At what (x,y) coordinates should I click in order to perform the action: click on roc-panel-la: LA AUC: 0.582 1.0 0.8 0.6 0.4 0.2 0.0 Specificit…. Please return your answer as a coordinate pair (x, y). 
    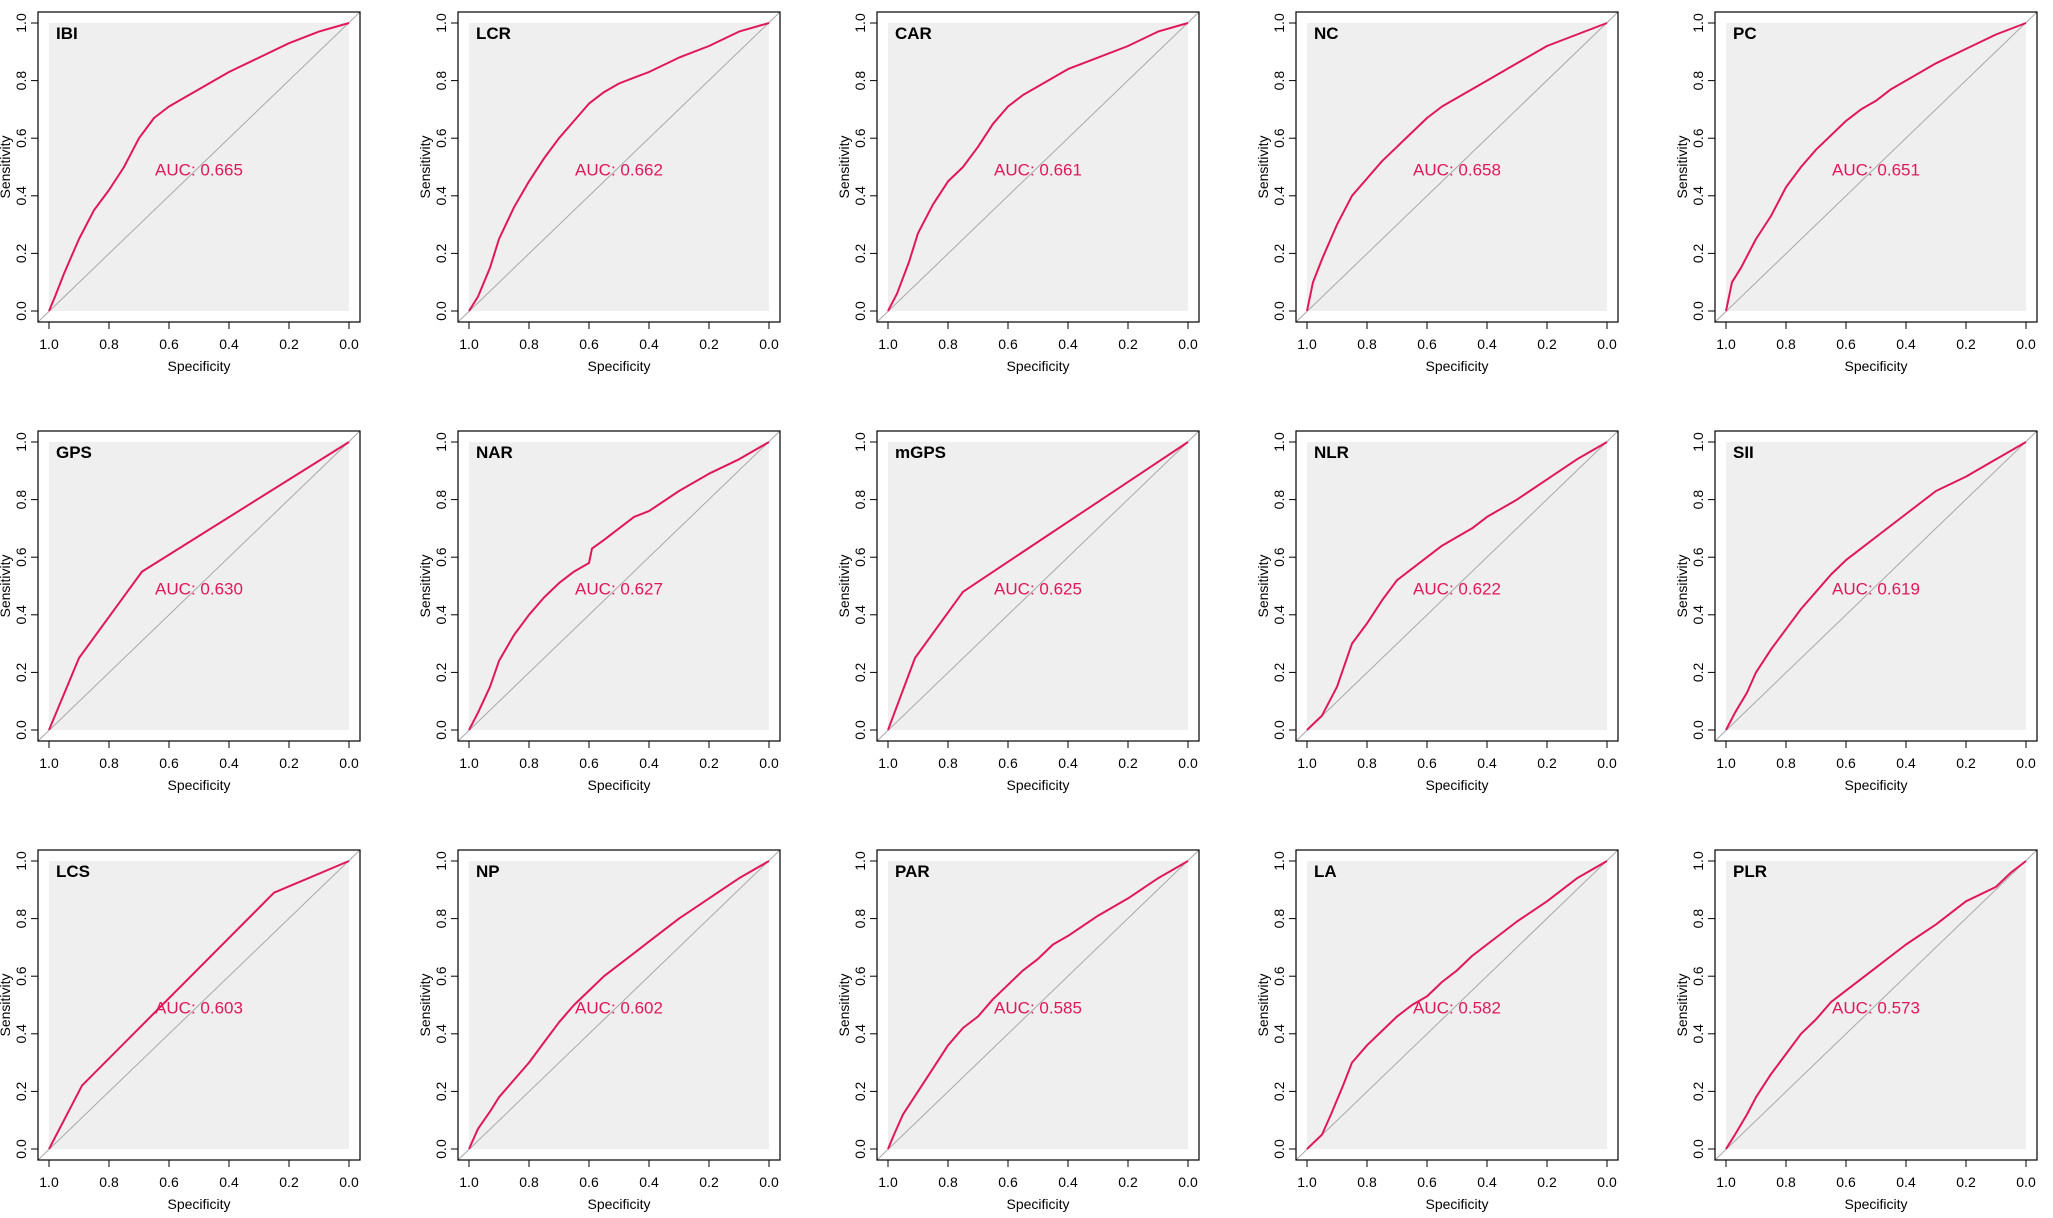
    Looking at the image, I should click on (1437, 1030).